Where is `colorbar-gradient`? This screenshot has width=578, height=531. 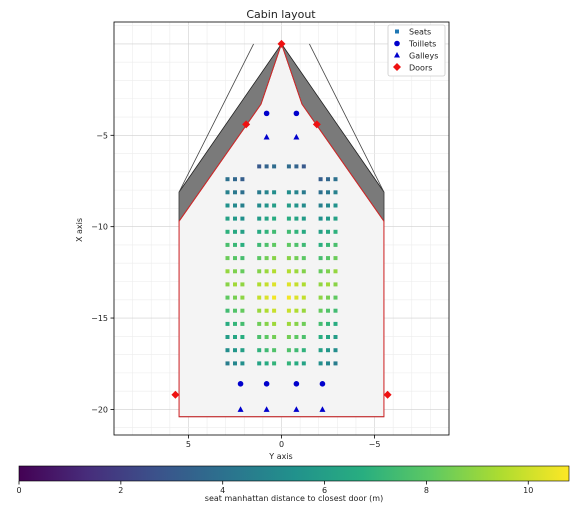
colorbar-gradient is located at coordinates (294, 473).